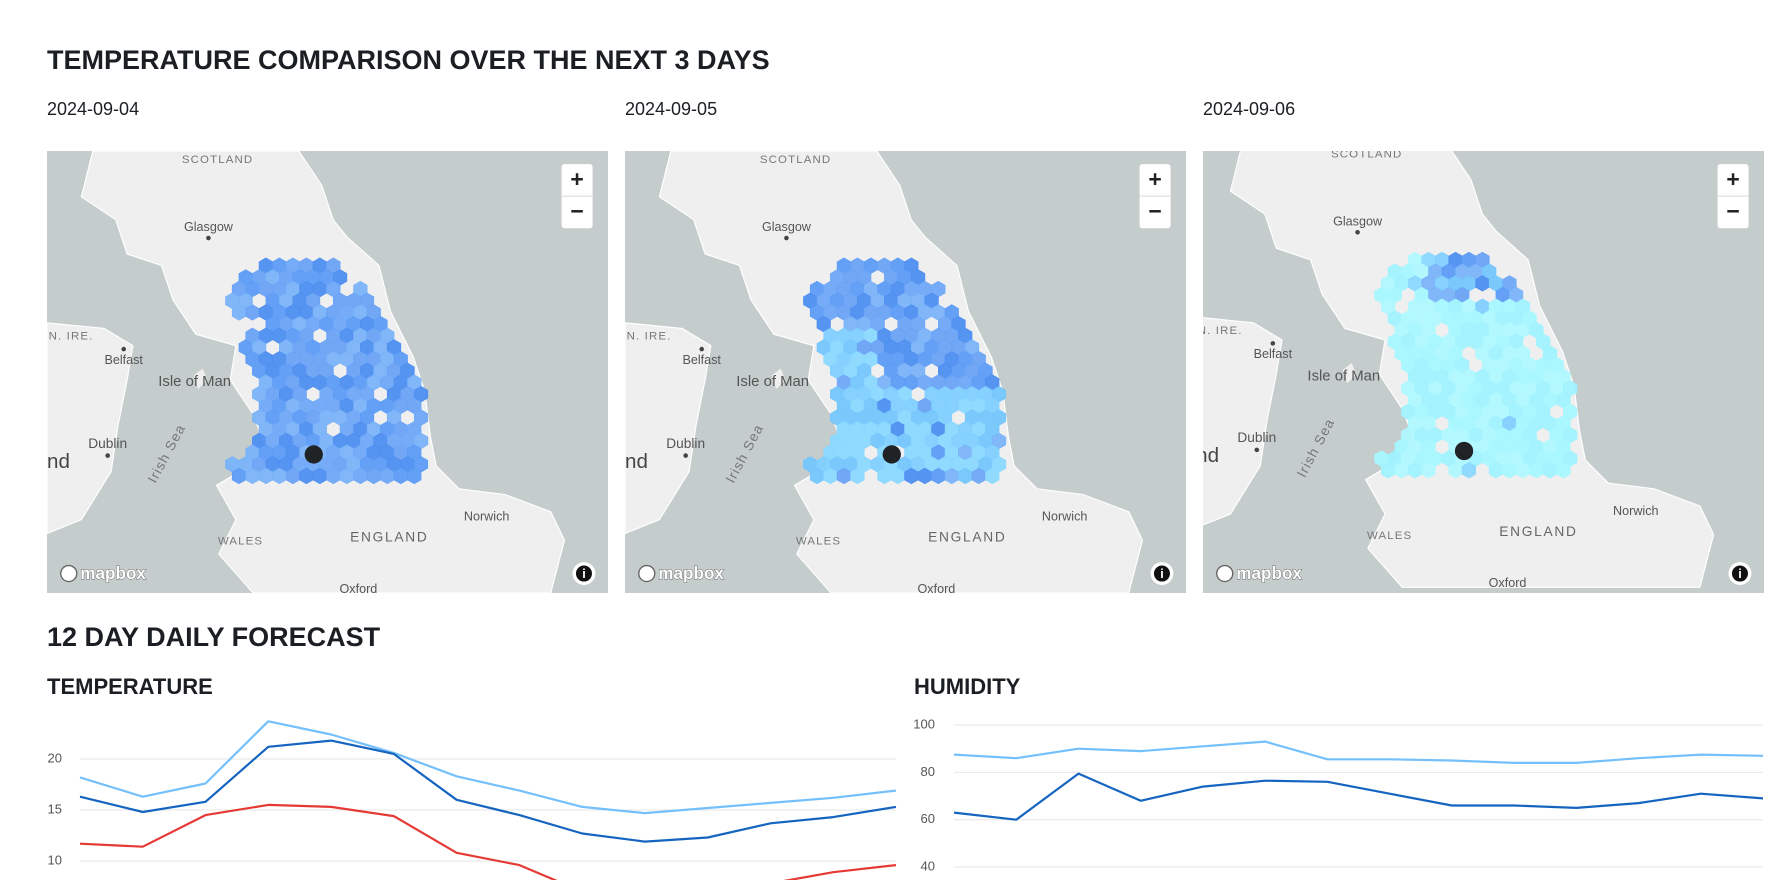 The height and width of the screenshot is (880, 1786). I want to click on map-date: 2024-09-06, so click(1249, 109).